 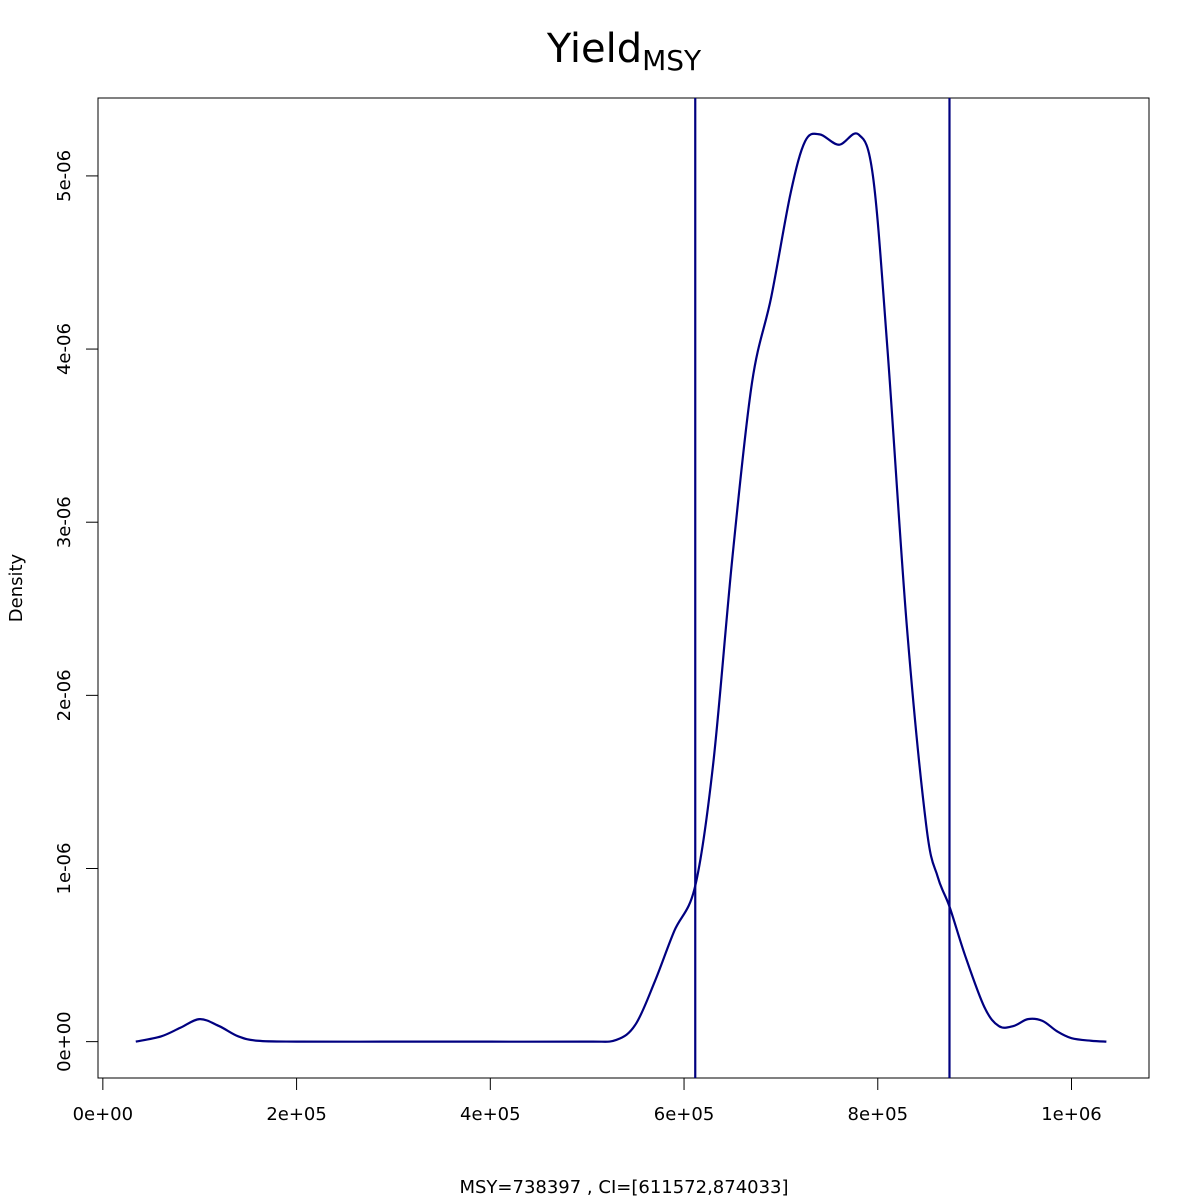 I want to click on x-axis-label: MSY=738397 , CI=[611572,874033], so click(x=623, y=1187).